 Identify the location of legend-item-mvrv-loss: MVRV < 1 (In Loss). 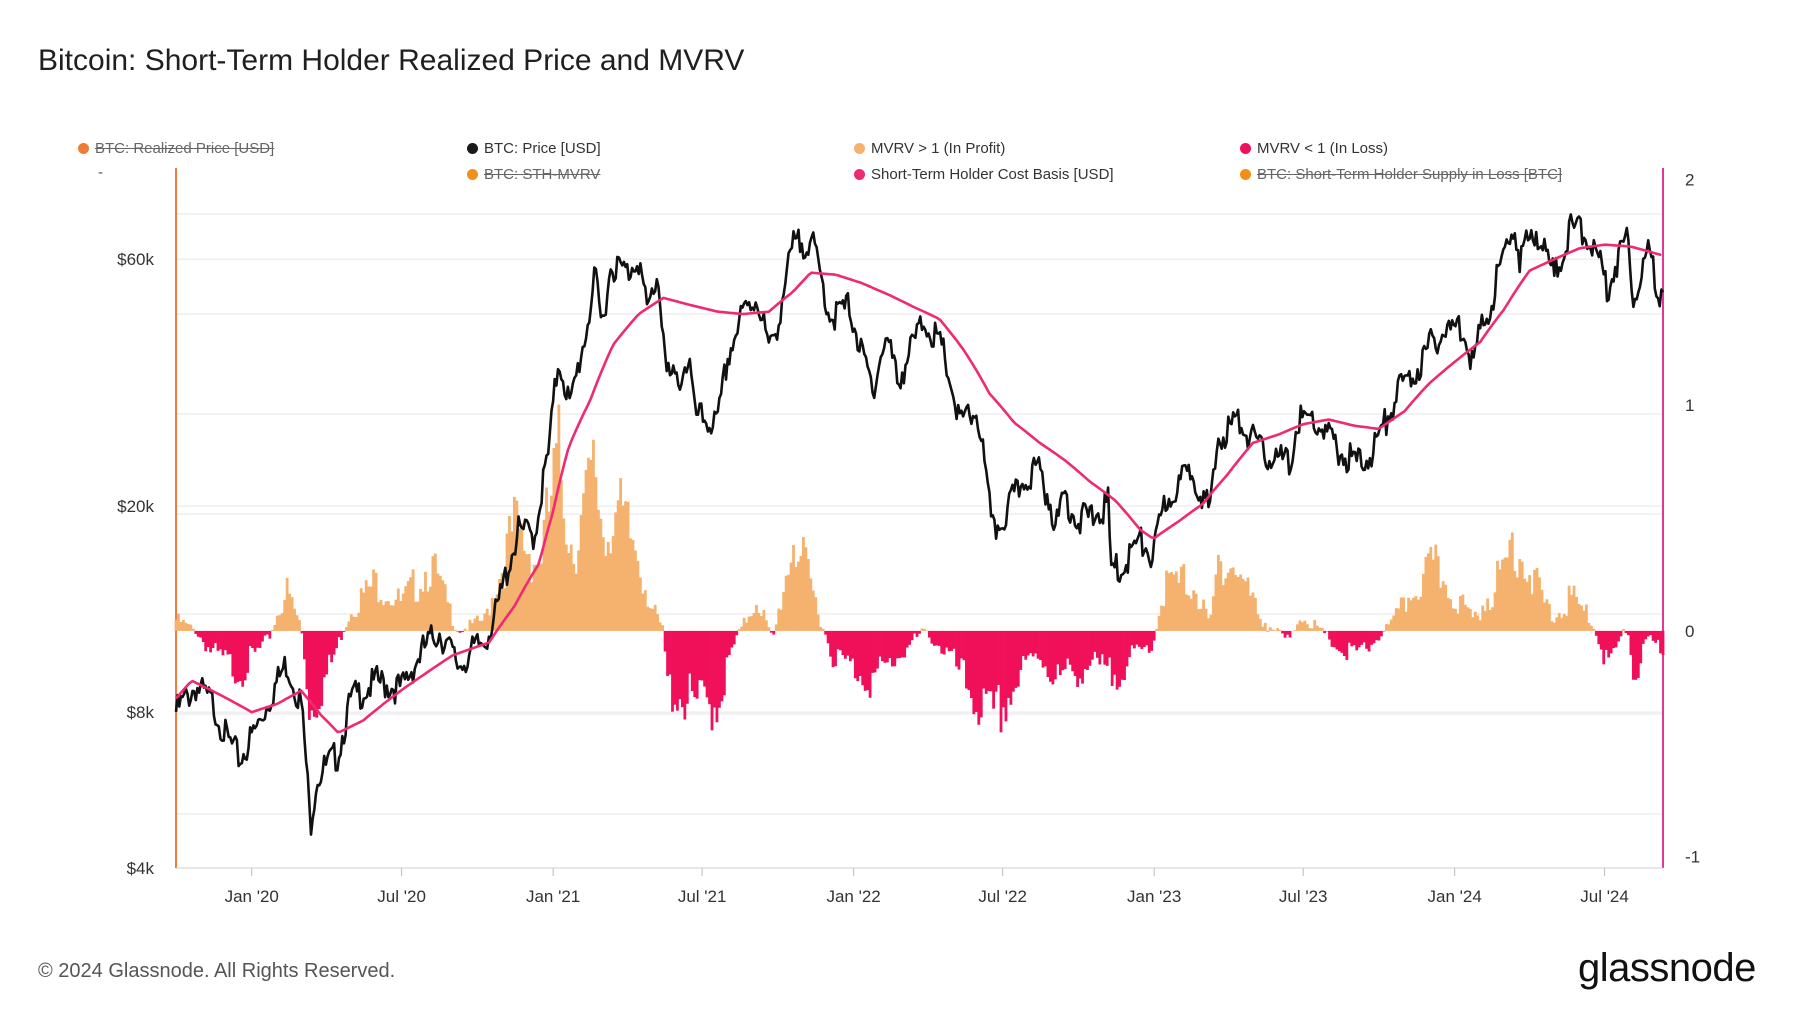
(1314, 148).